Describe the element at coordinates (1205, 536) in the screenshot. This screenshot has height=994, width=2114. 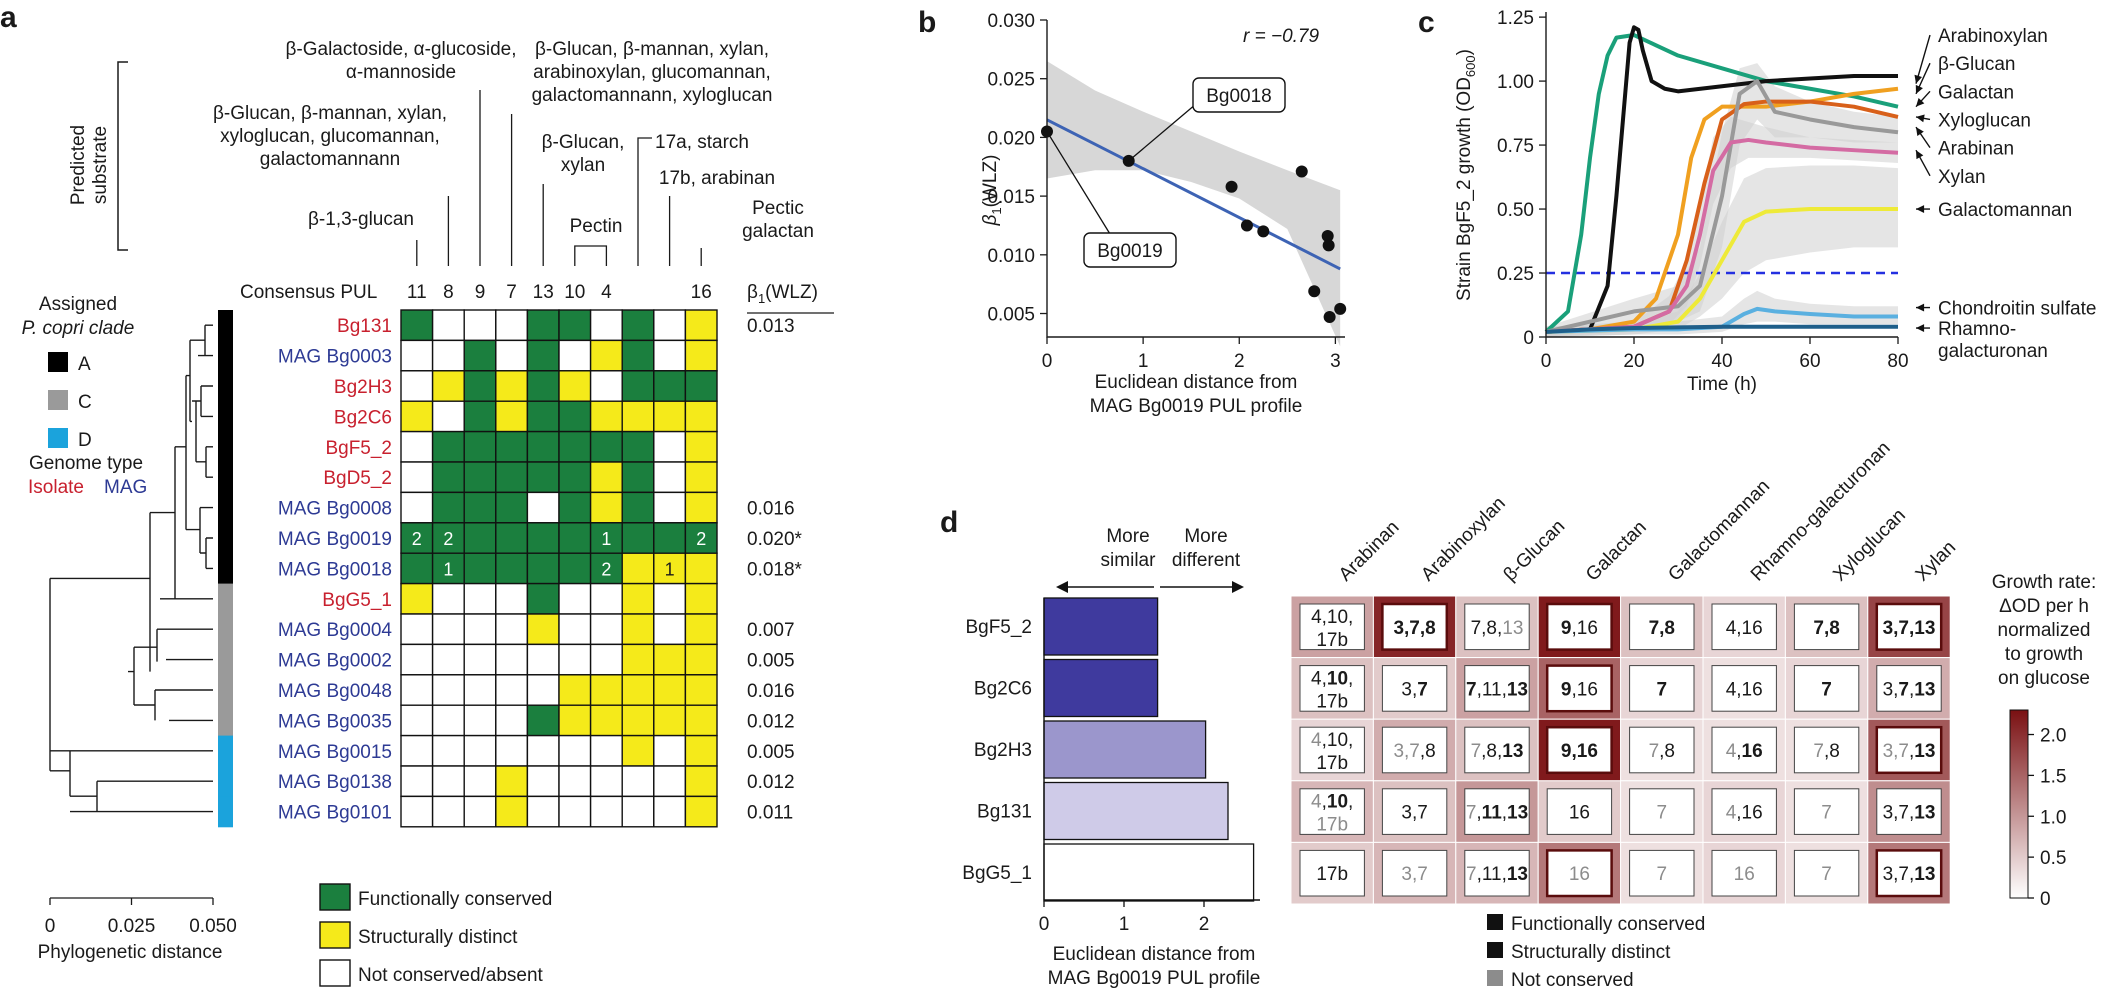
I see `bar-header-right: More` at that location.